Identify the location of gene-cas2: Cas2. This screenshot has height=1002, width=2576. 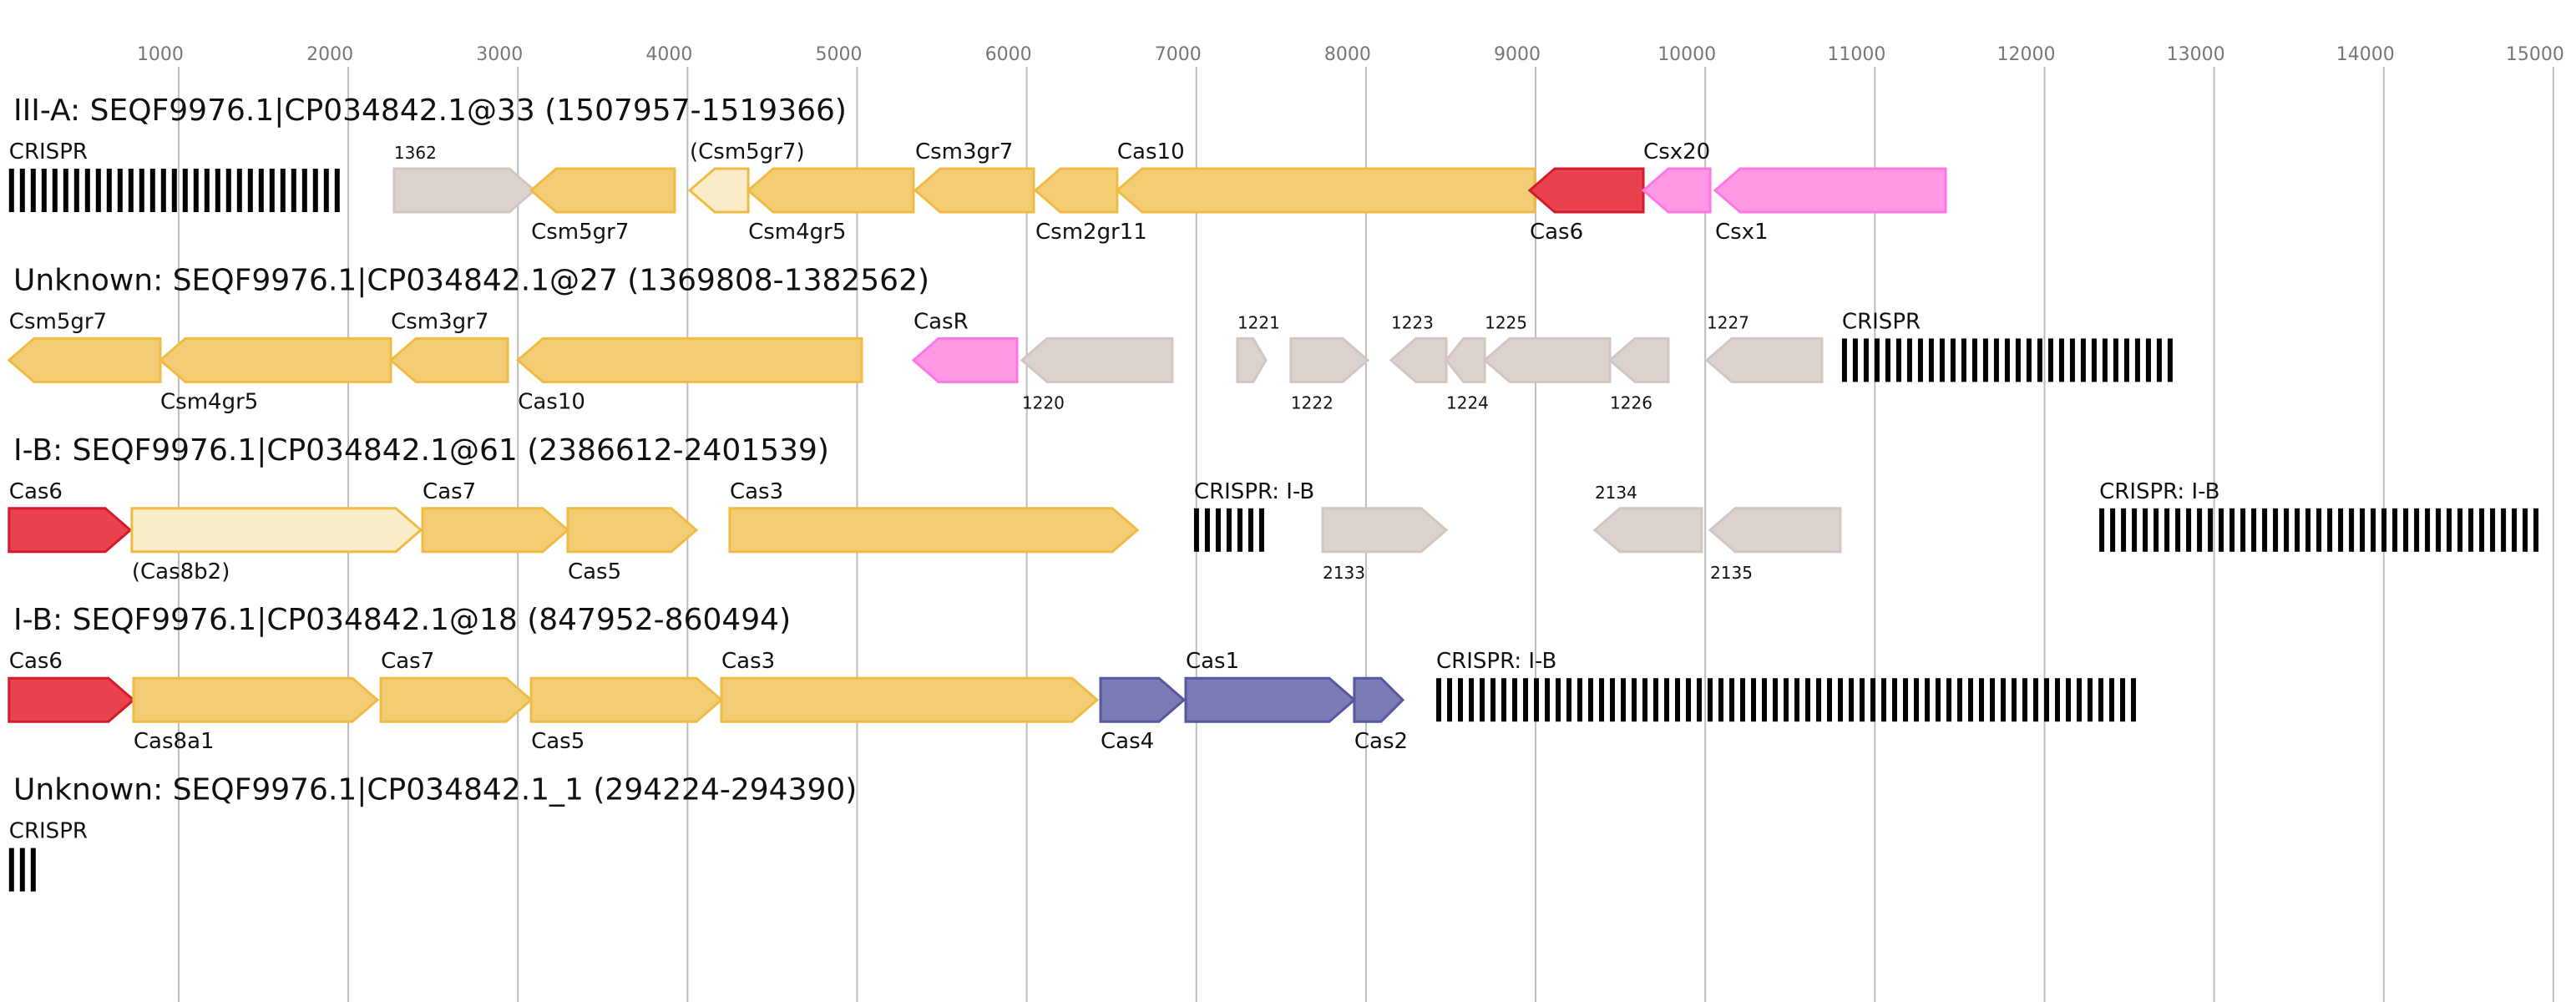
(1380, 715).